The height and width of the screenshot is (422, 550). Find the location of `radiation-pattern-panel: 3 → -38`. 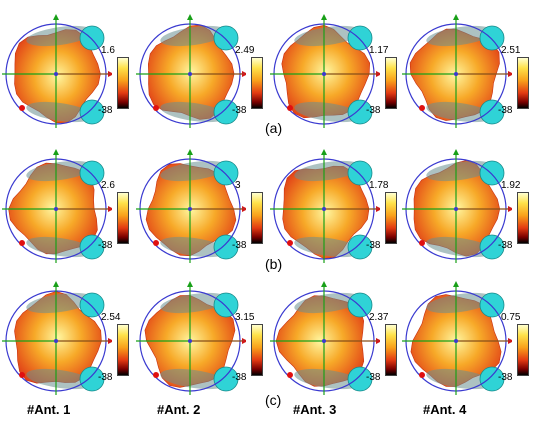

radiation-pattern-panel: 3 → -38 is located at coordinates (200, 207).